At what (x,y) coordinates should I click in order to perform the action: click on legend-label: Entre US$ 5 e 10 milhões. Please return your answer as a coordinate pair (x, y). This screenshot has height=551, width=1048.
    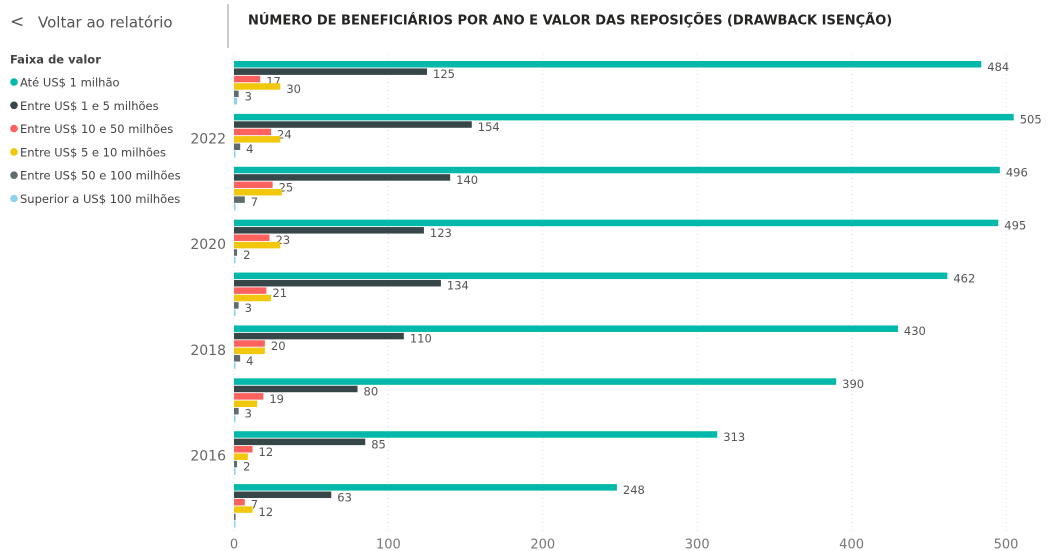
    Looking at the image, I should click on (93, 152).